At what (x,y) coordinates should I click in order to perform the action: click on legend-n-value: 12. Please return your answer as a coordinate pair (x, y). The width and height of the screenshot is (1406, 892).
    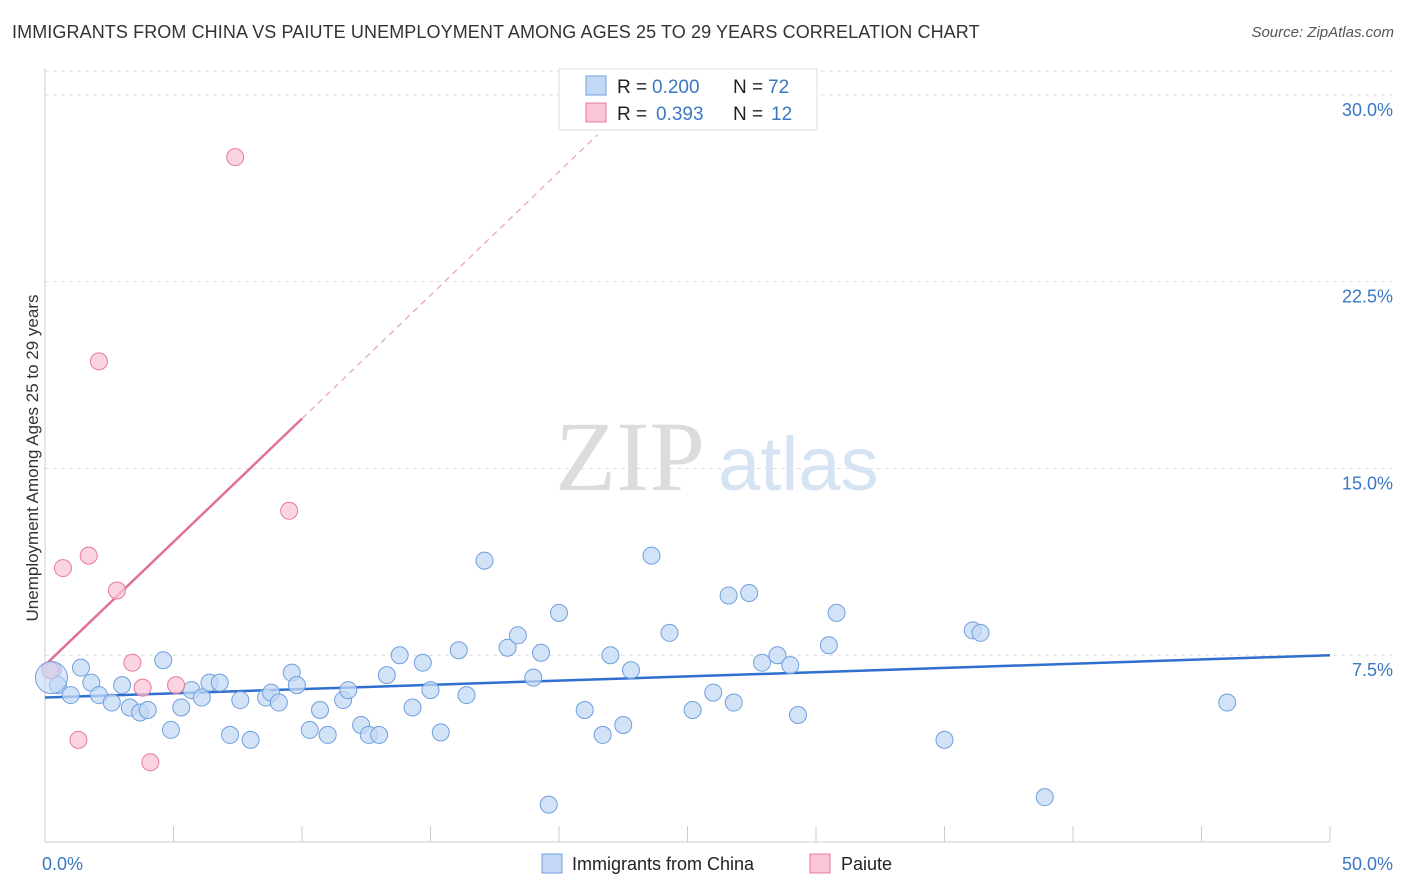
    Looking at the image, I should click on (781, 114).